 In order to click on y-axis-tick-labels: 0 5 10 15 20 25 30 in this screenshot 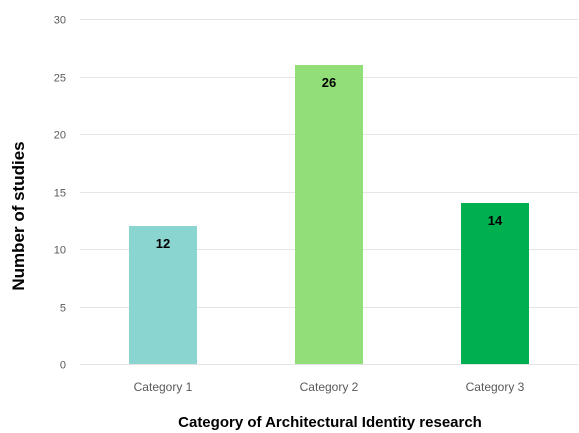, I will do `click(60, 193)`.